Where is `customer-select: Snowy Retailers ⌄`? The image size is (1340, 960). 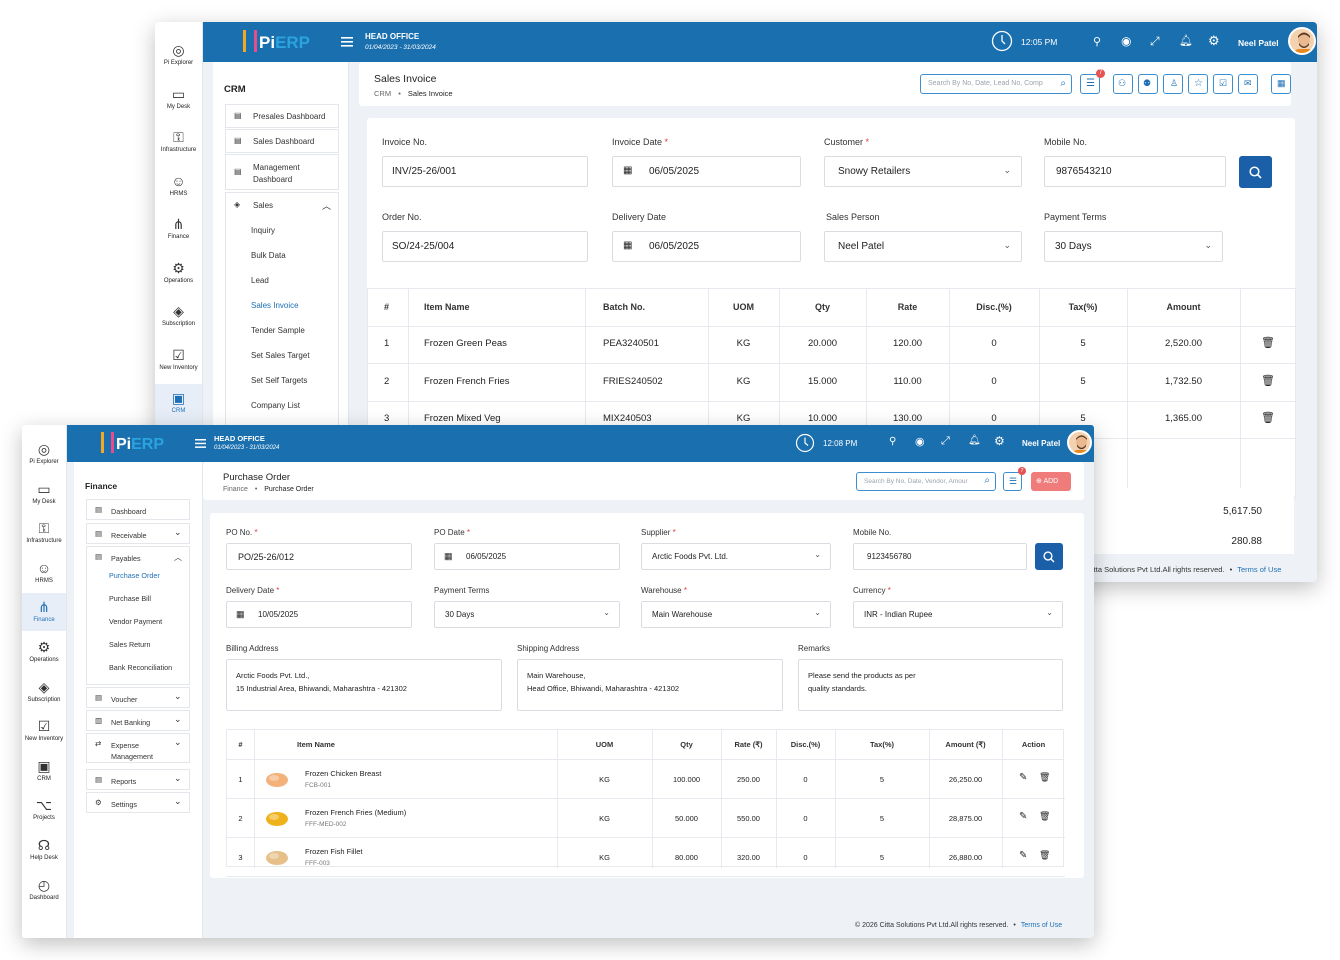 customer-select: Snowy Retailers ⌄ is located at coordinates (923, 171).